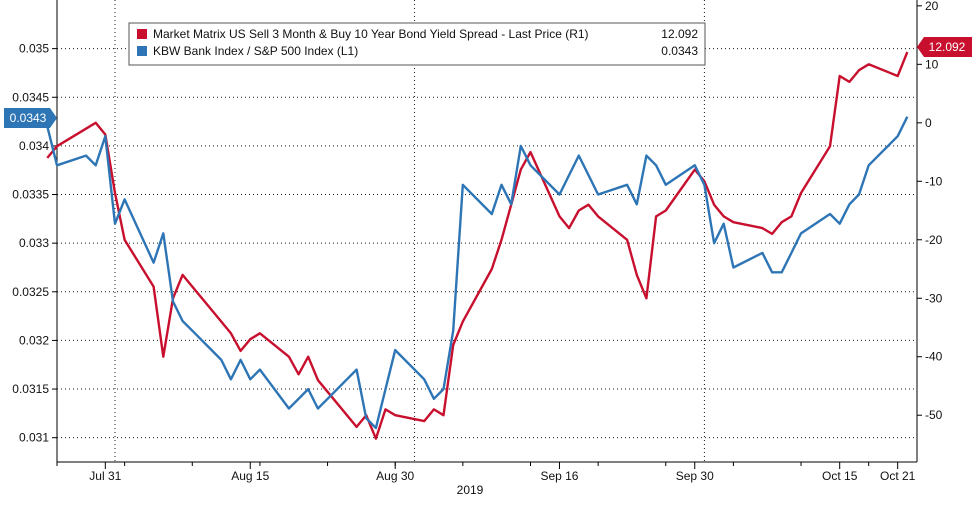  What do you see at coordinates (934, 298) in the screenshot?
I see `right-tick-label: -30` at bounding box center [934, 298].